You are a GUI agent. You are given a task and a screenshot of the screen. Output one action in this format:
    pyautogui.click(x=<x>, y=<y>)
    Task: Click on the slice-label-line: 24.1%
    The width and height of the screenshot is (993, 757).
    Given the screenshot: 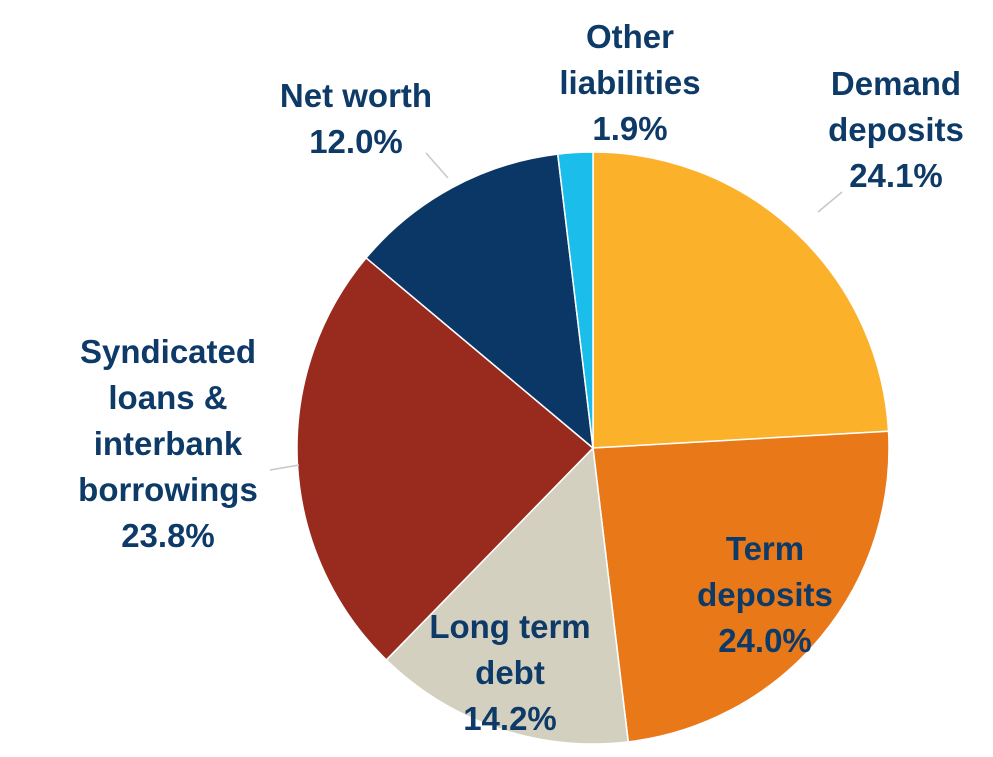 What is the action you would take?
    pyautogui.click(x=896, y=175)
    